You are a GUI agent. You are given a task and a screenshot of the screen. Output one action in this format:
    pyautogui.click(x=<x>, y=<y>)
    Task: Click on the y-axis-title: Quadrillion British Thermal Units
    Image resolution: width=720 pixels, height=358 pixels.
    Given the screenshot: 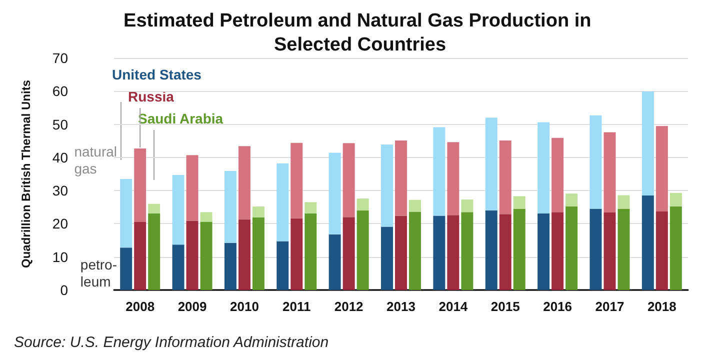 What is the action you would take?
    pyautogui.click(x=26, y=174)
    